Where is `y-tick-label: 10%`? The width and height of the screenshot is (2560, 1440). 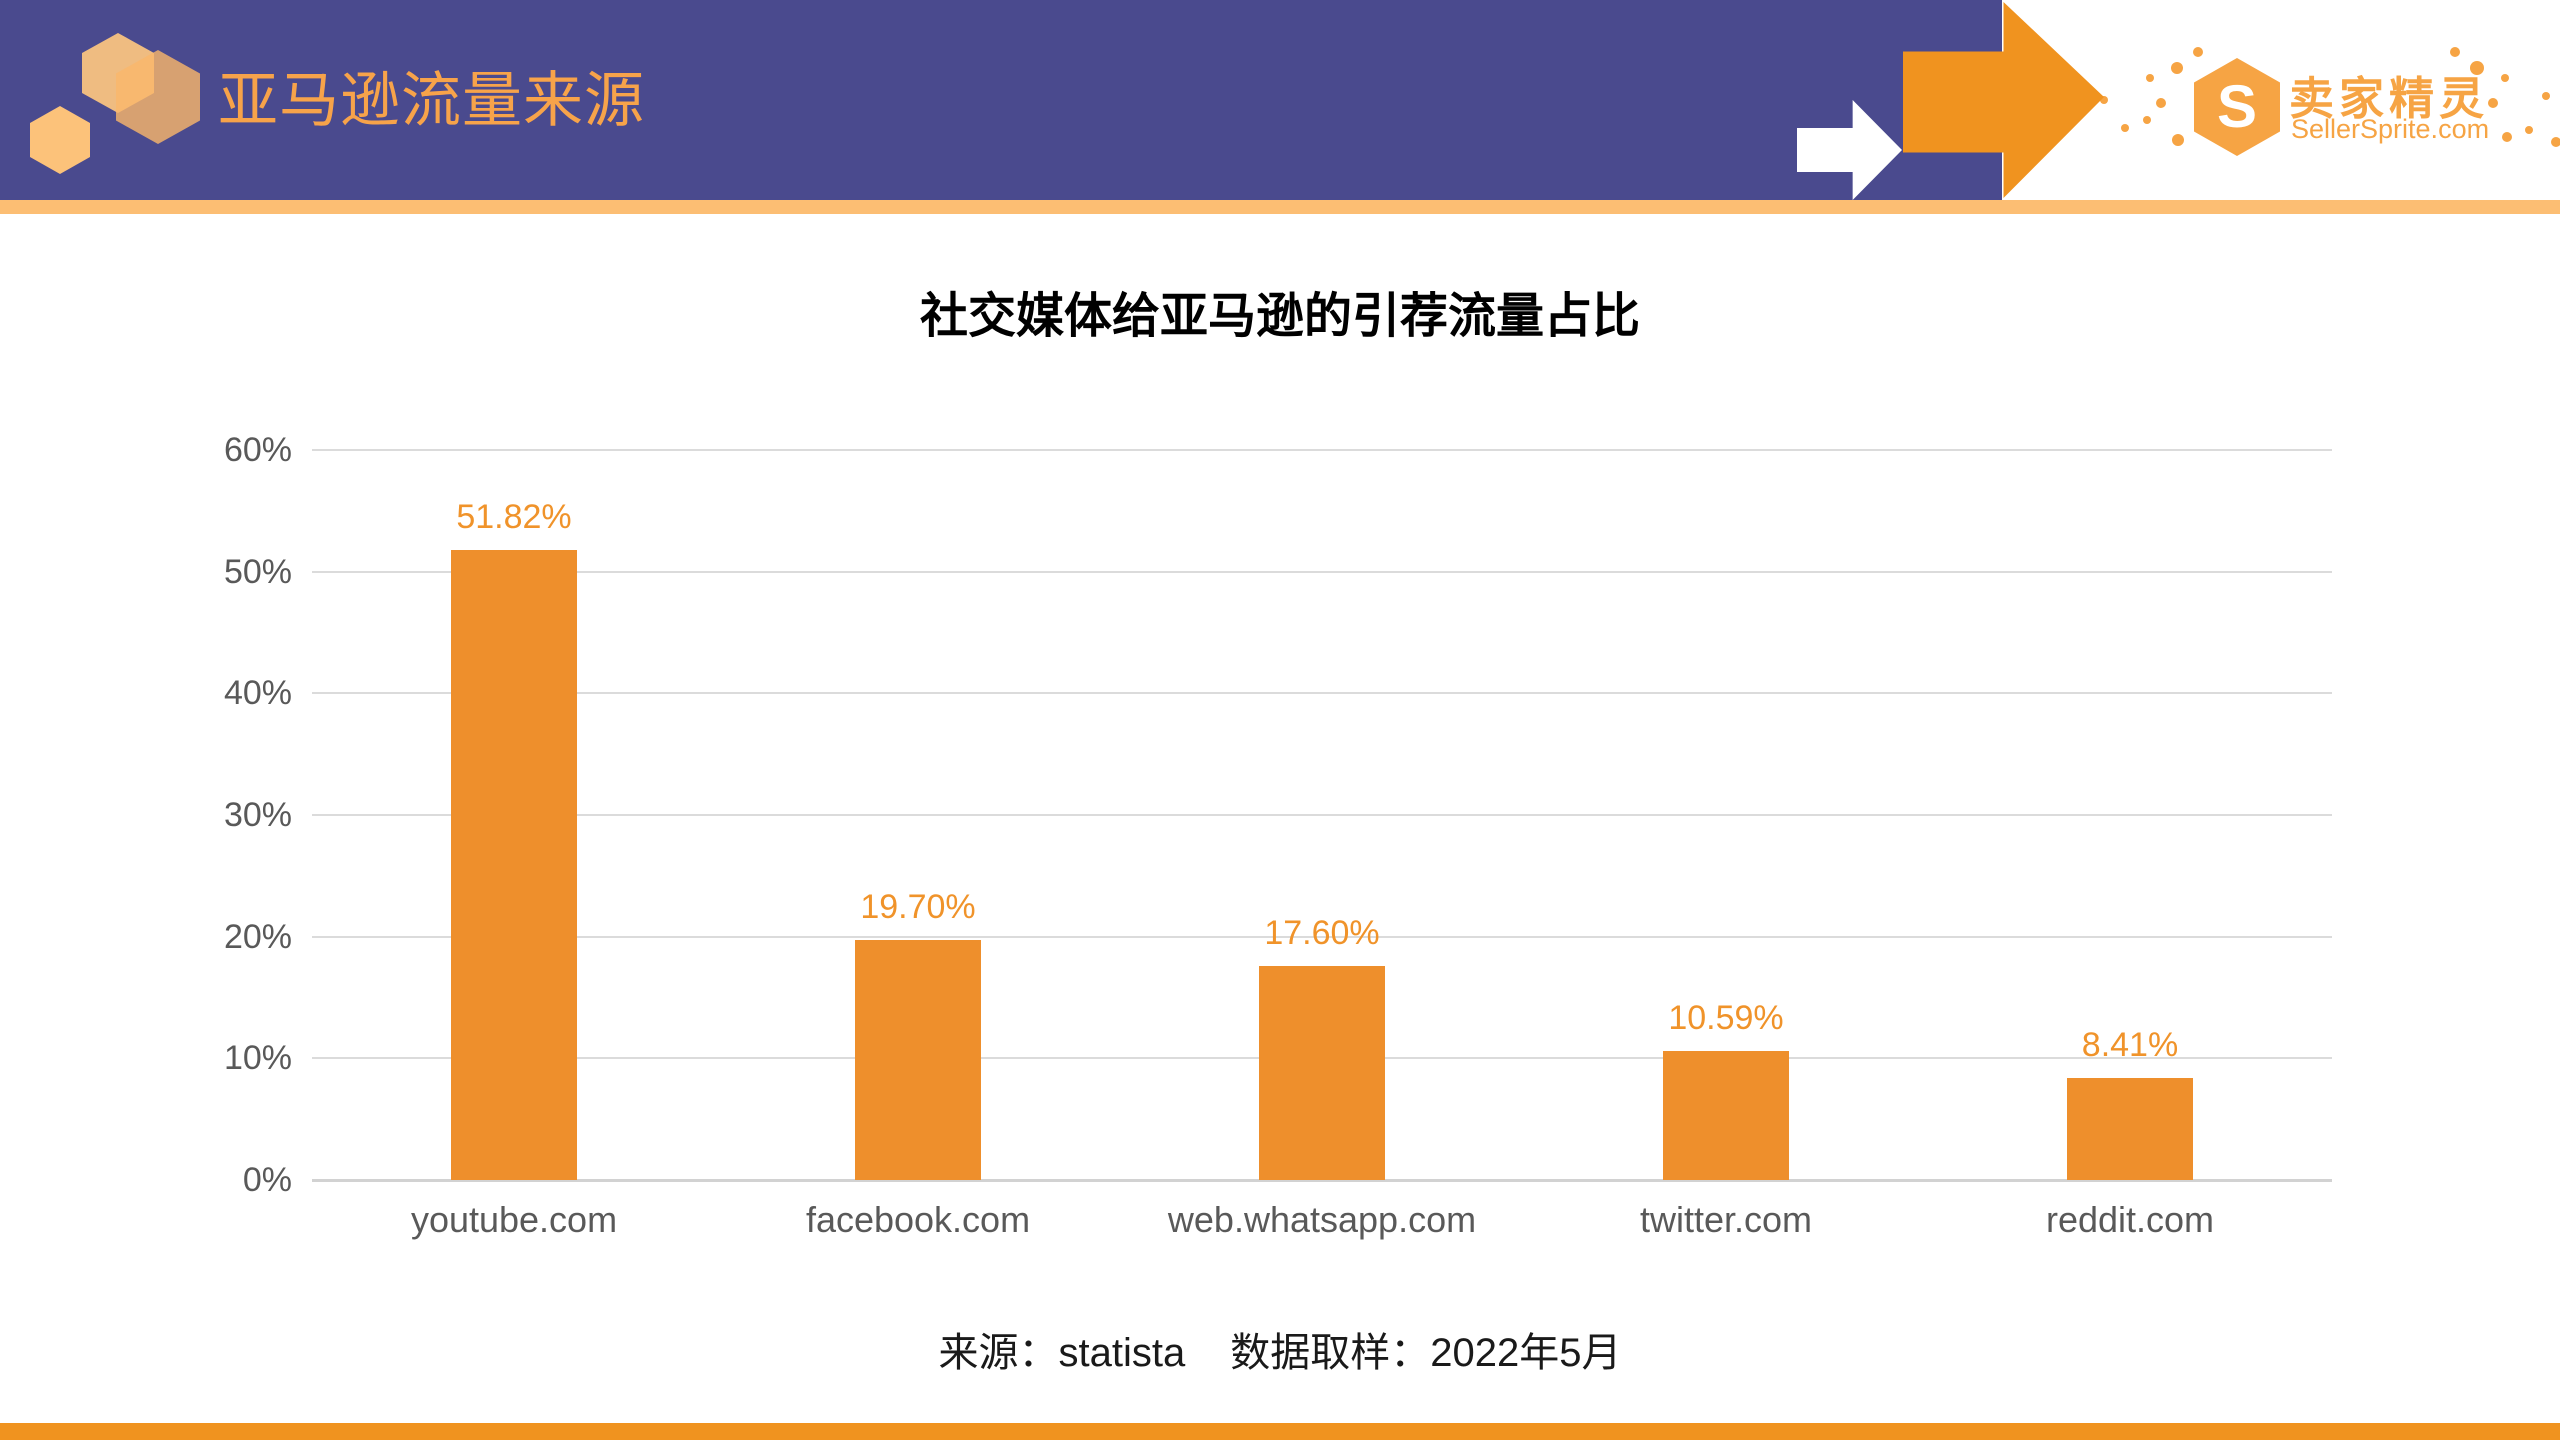
y-tick-label: 10% is located at coordinates (257, 1058).